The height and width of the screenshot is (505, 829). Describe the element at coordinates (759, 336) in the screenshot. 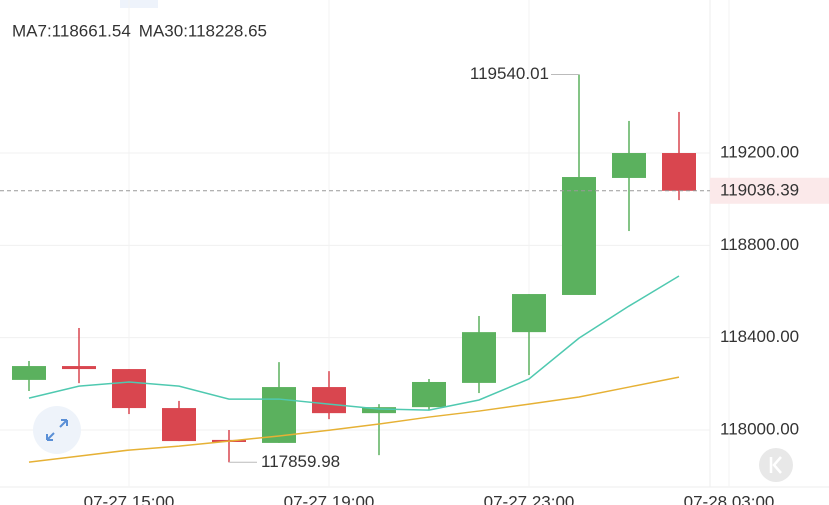

I see `y-tick-label: 118400.00` at that location.